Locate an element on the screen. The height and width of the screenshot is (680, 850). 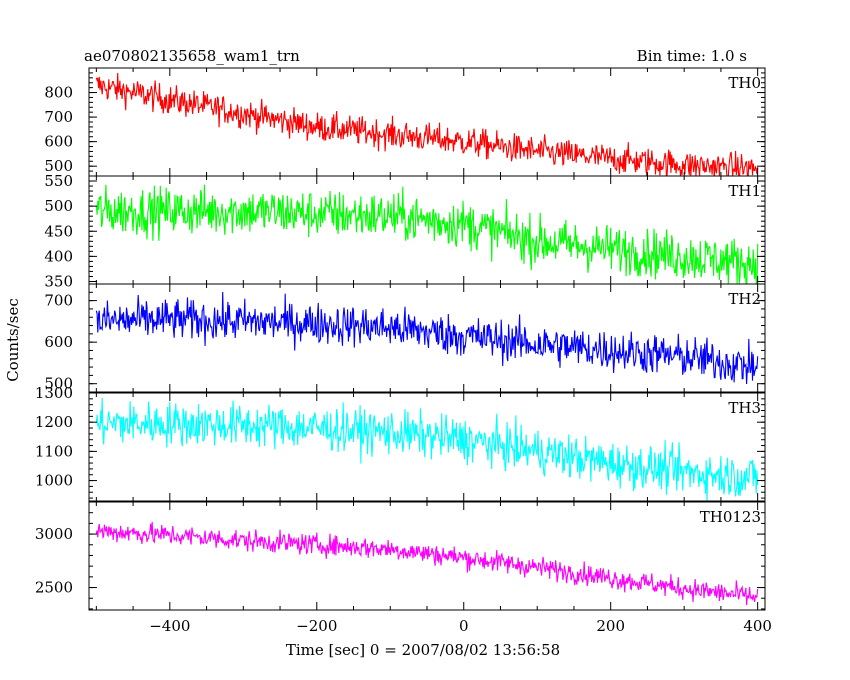
panel-label-th3: TH3 is located at coordinates (744, 408).